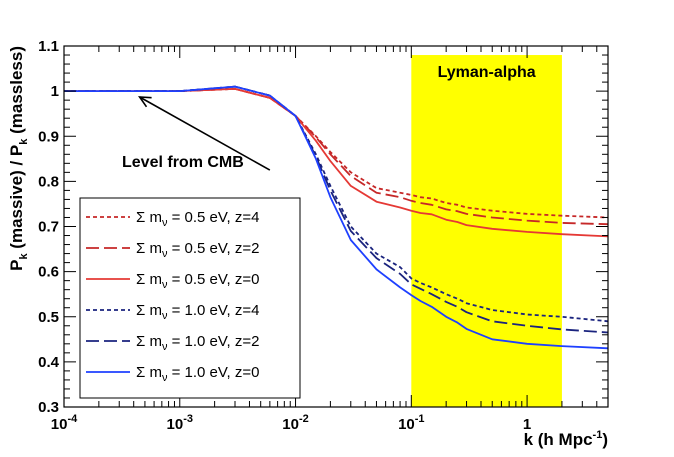 This screenshot has width=674, height=457. Describe the element at coordinates (566, 439) in the screenshot. I see `x-axis-title: k (h Mpc-1)` at that location.